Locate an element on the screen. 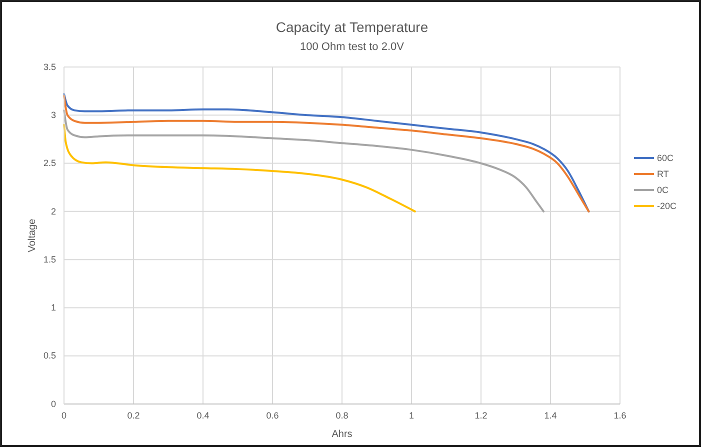 Image resolution: width=702 pixels, height=448 pixels. x-tick-label: 1 is located at coordinates (411, 415).